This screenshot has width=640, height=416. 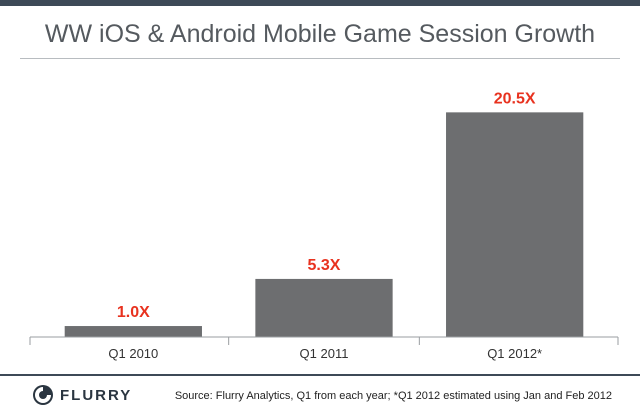 What do you see at coordinates (320, 58) in the screenshot?
I see `title-divider` at bounding box center [320, 58].